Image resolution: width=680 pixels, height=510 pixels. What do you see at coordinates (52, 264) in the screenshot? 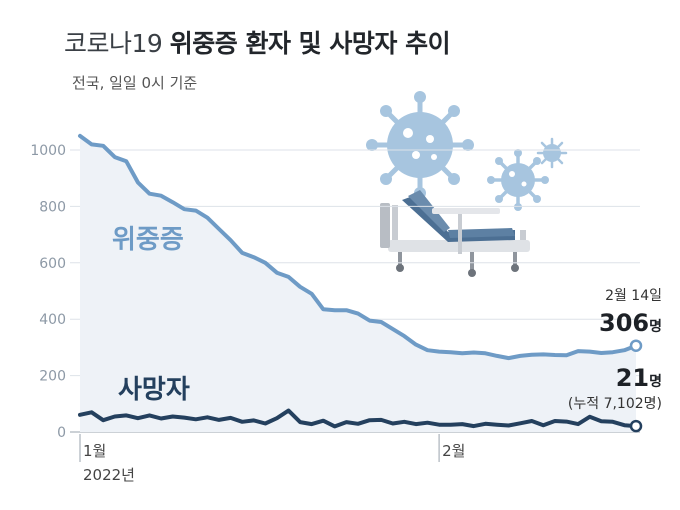
I see `y-tick-label: 600` at bounding box center [52, 264].